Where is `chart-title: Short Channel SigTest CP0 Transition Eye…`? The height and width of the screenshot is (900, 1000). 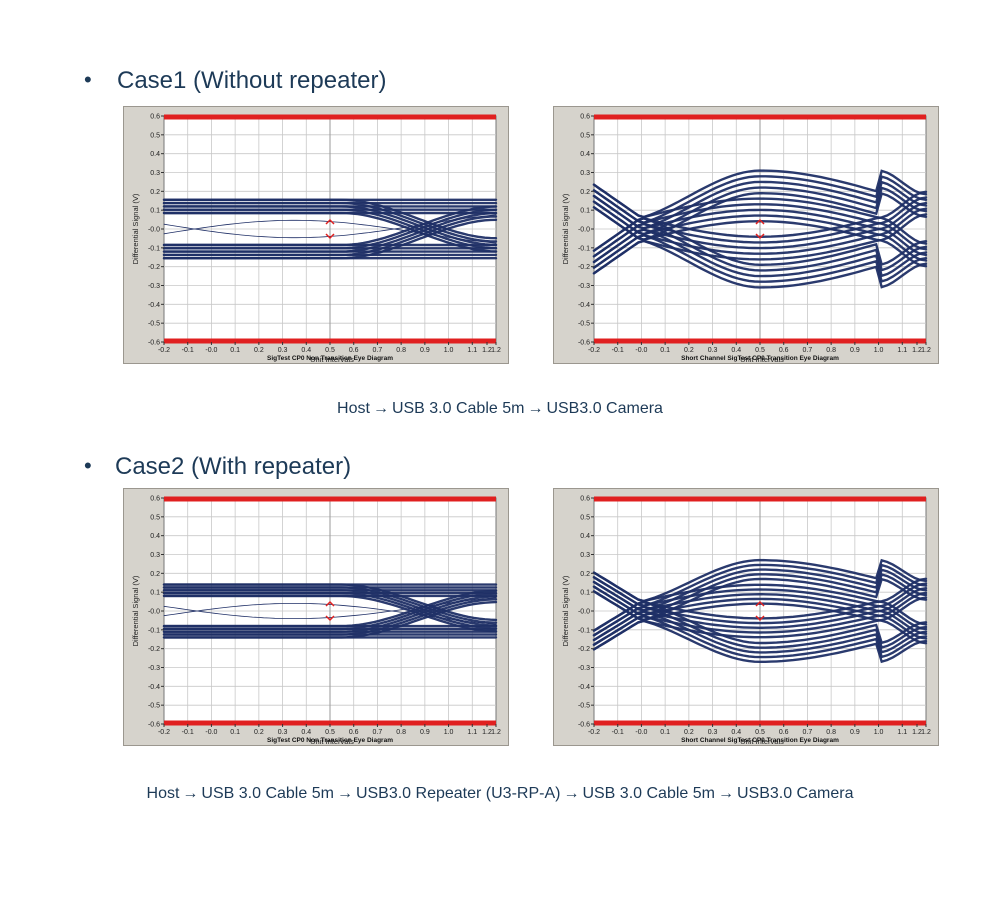 chart-title: Short Channel SigTest CP0 Transition Eye… is located at coordinates (760, 358).